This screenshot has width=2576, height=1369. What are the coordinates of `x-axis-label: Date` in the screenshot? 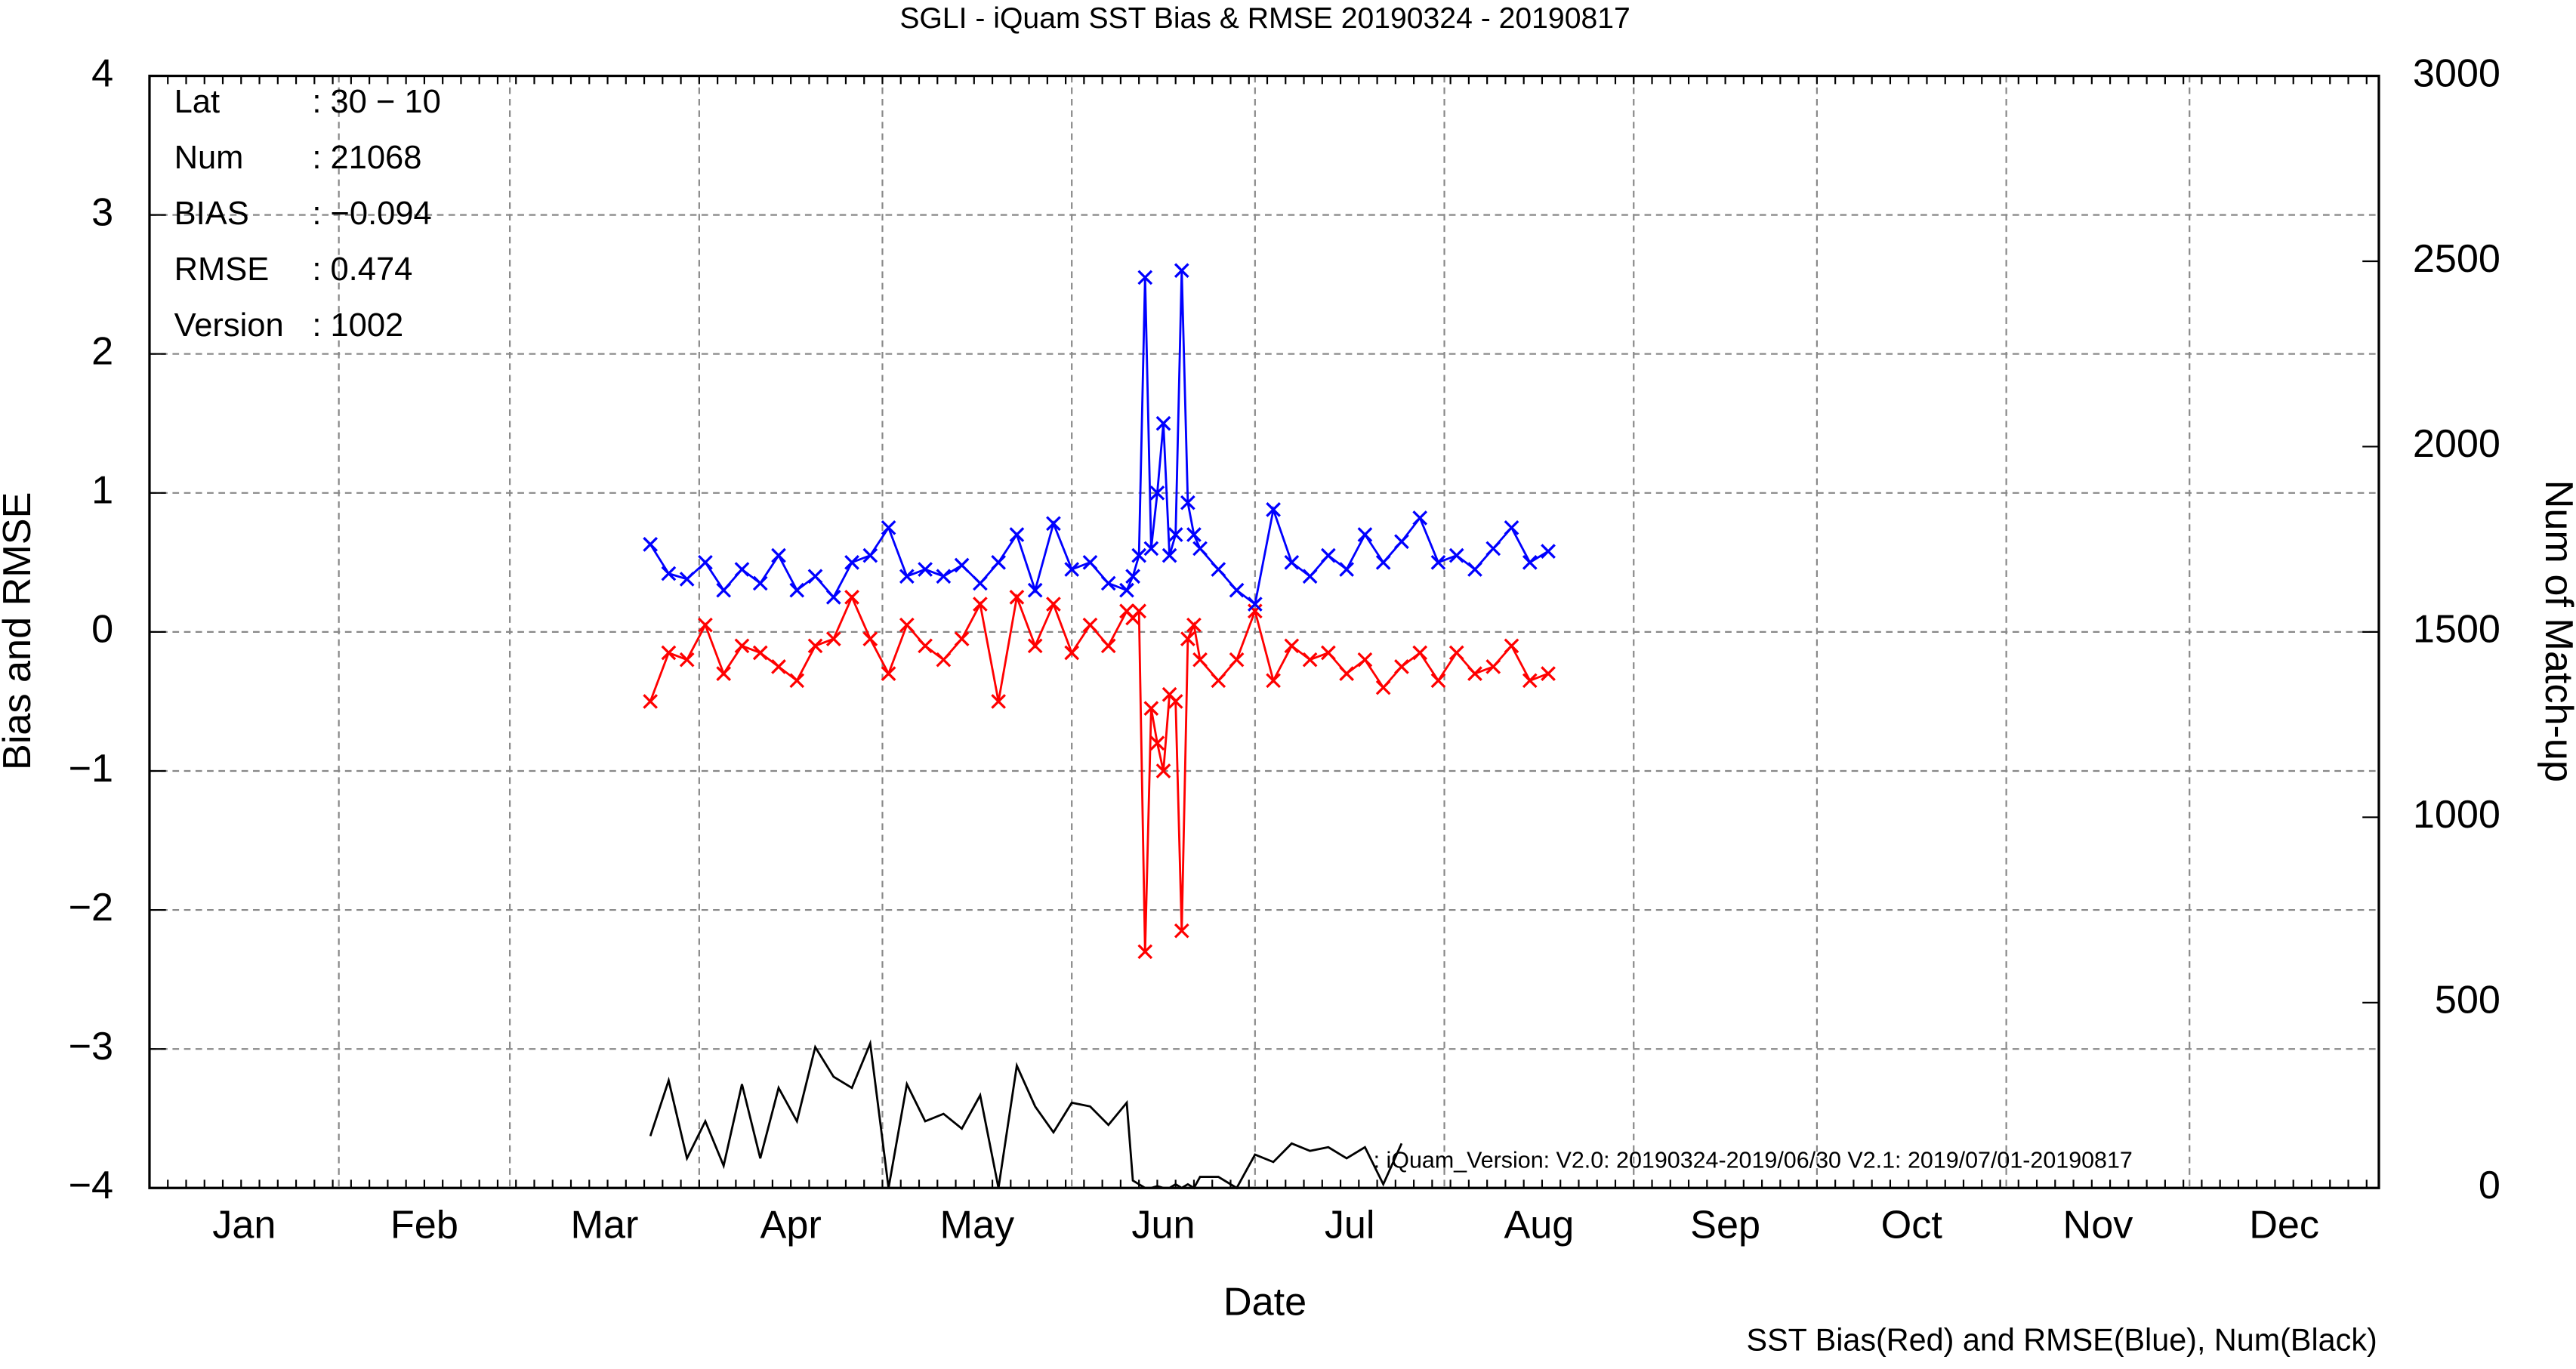 It's located at (1265, 1302).